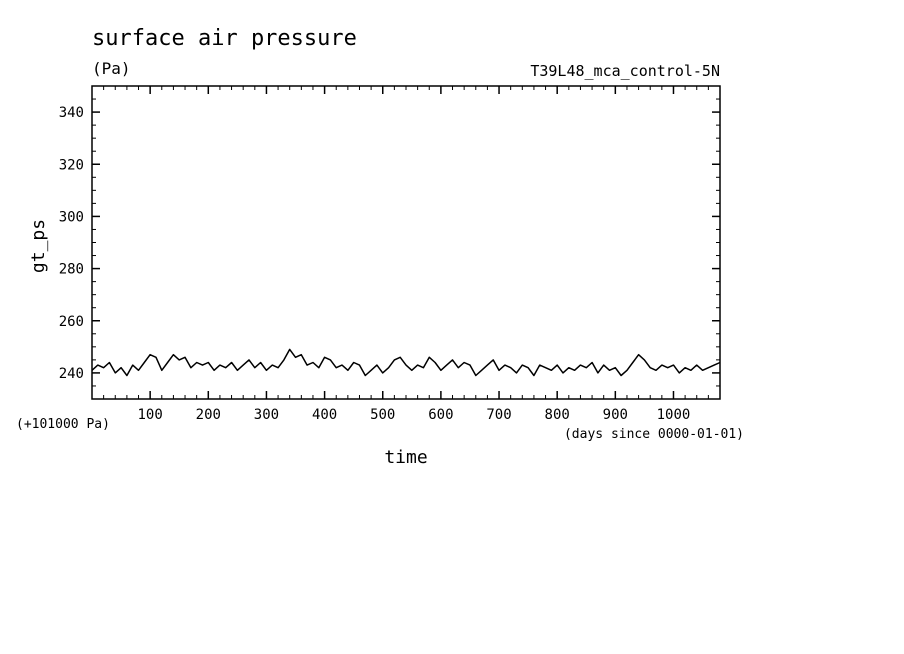 This screenshot has height=654, width=904. I want to click on y-tick-label: 320, so click(71, 165).